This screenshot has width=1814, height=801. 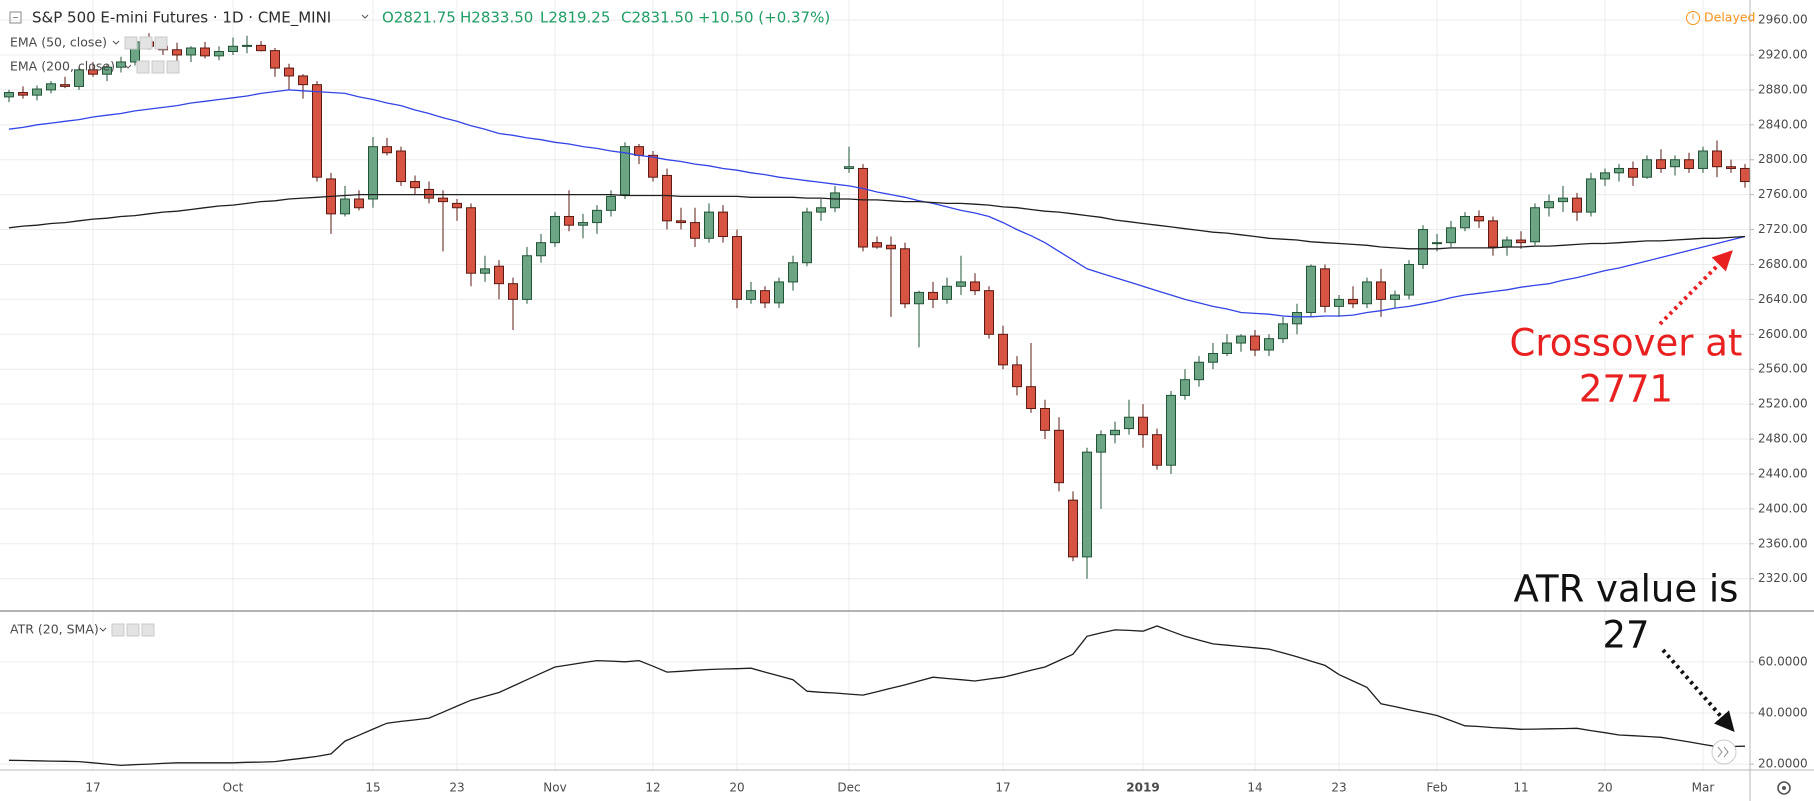 What do you see at coordinates (1436, 788) in the screenshot?
I see `x-tick-label: Feb` at bounding box center [1436, 788].